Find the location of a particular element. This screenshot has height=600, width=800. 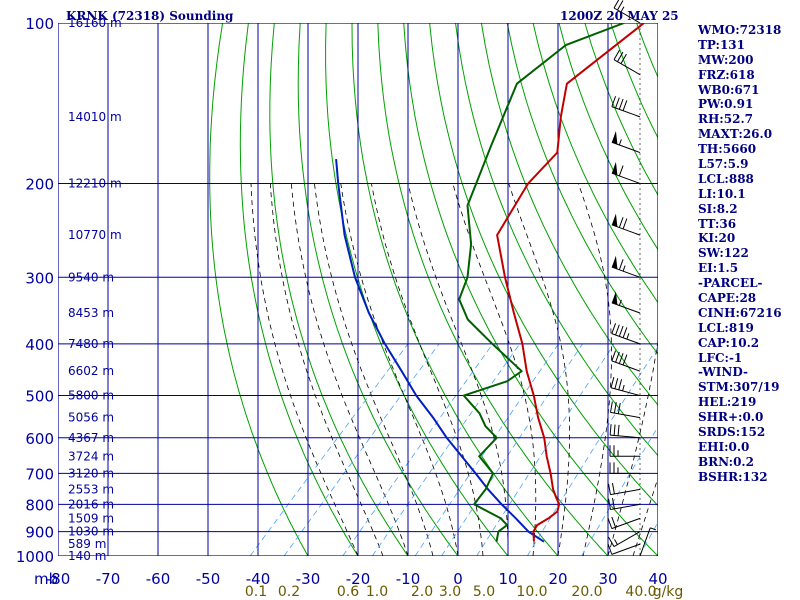

index-value: PW:0.91 is located at coordinates (726, 104).